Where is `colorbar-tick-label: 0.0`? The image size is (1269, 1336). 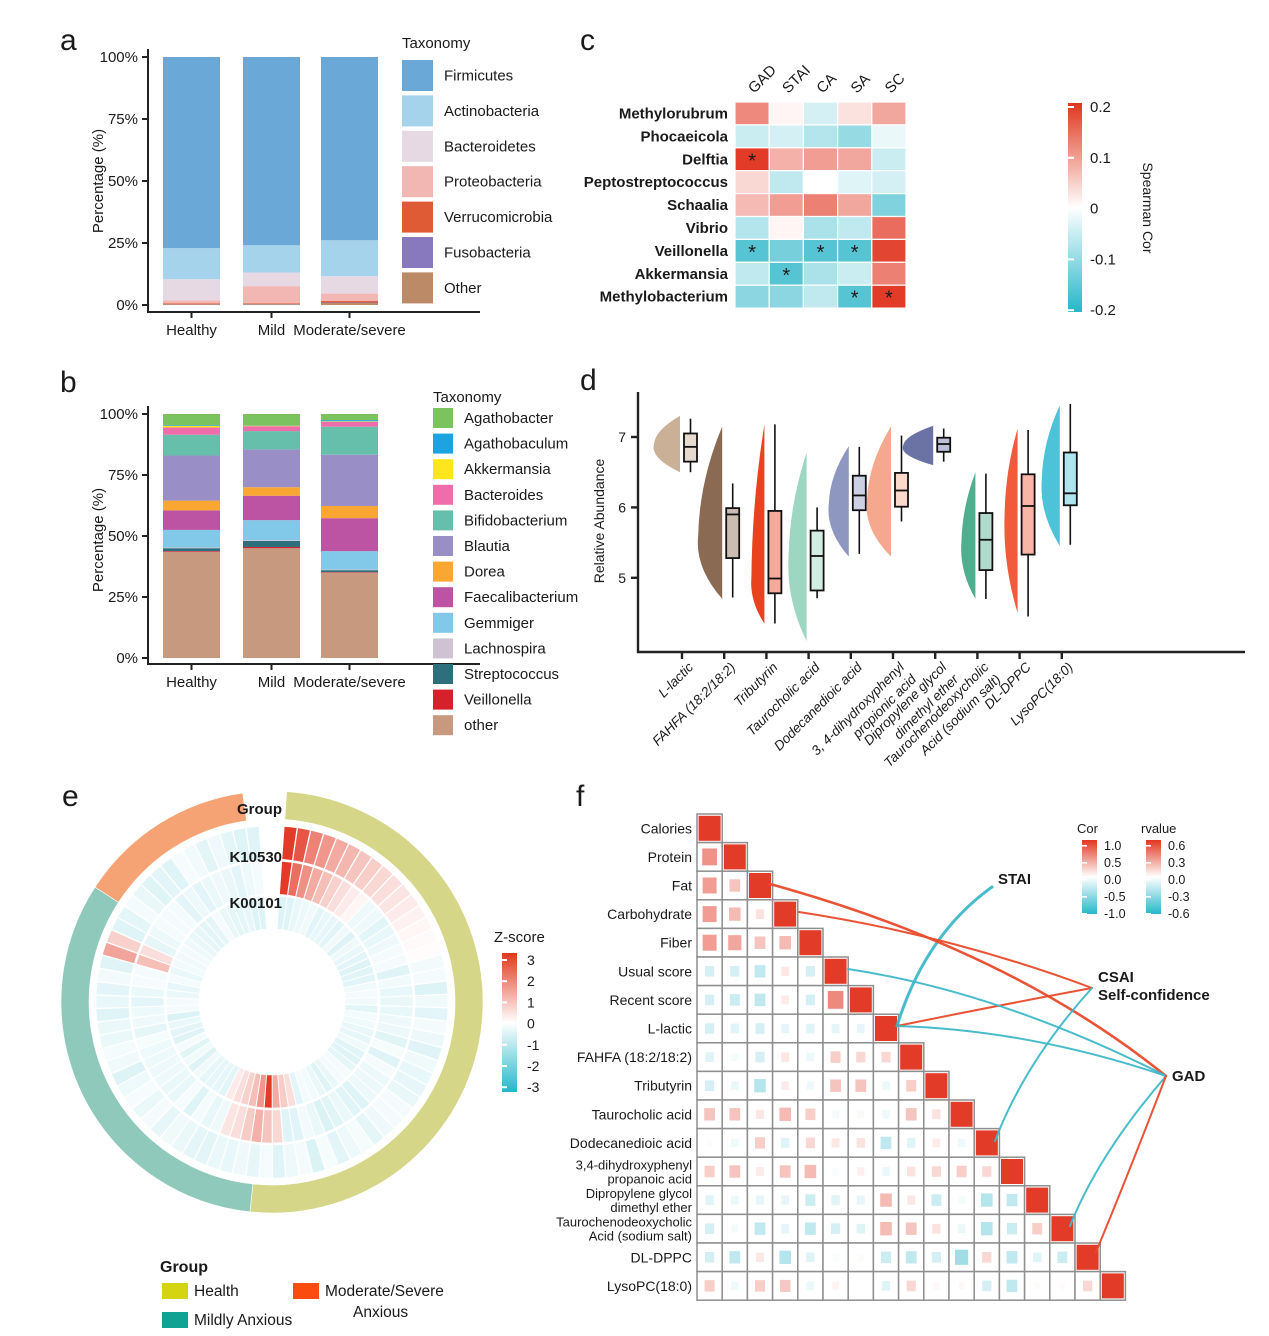 colorbar-tick-label: 0.0 is located at coordinates (1176, 880).